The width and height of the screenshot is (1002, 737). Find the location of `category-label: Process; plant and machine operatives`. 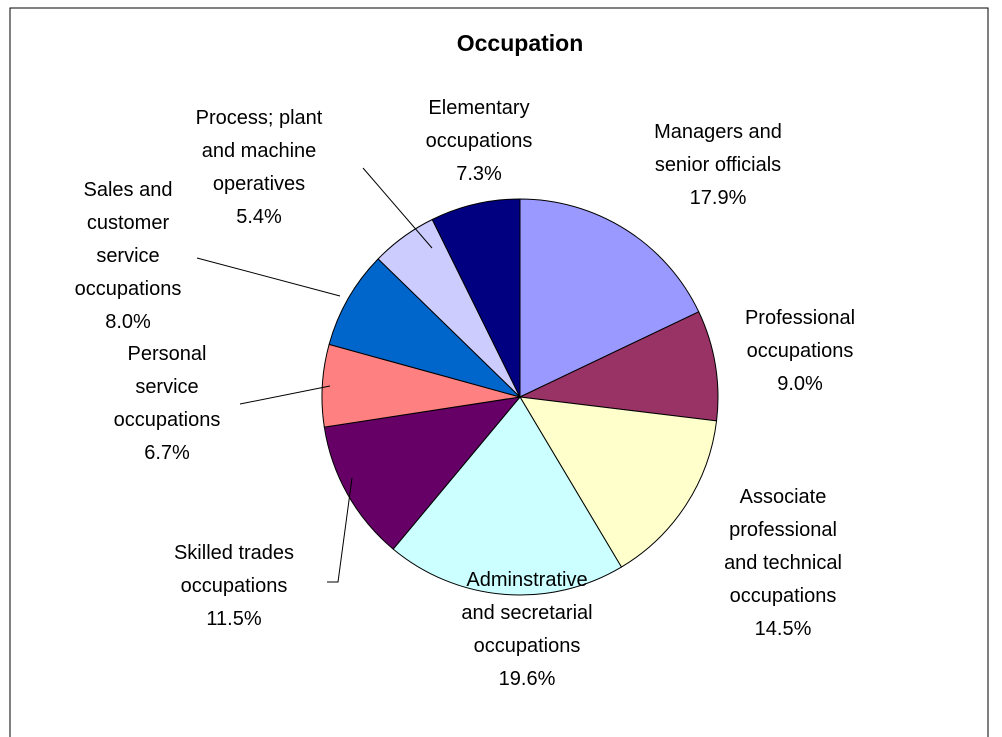

category-label: Process; plant and machine operatives is located at coordinates (259, 151).